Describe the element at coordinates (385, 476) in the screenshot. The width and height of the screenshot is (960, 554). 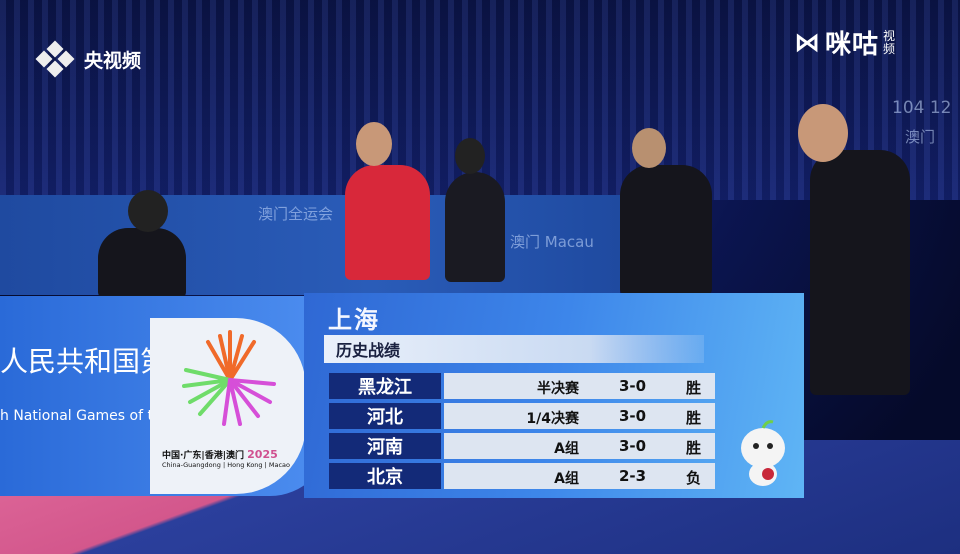
I see `opponent: 北京` at that location.